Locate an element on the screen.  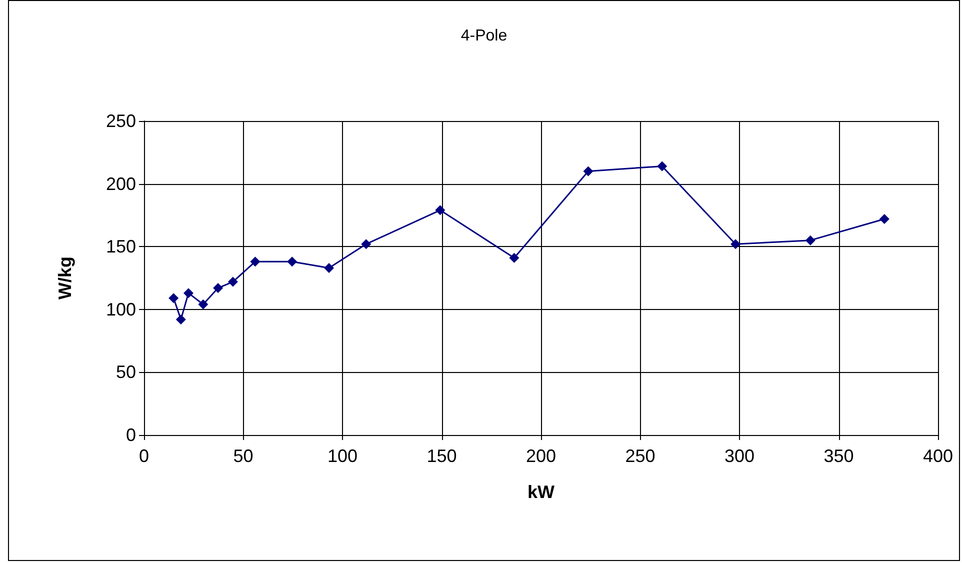
y-axis-title: W/kg is located at coordinates (65, 278).